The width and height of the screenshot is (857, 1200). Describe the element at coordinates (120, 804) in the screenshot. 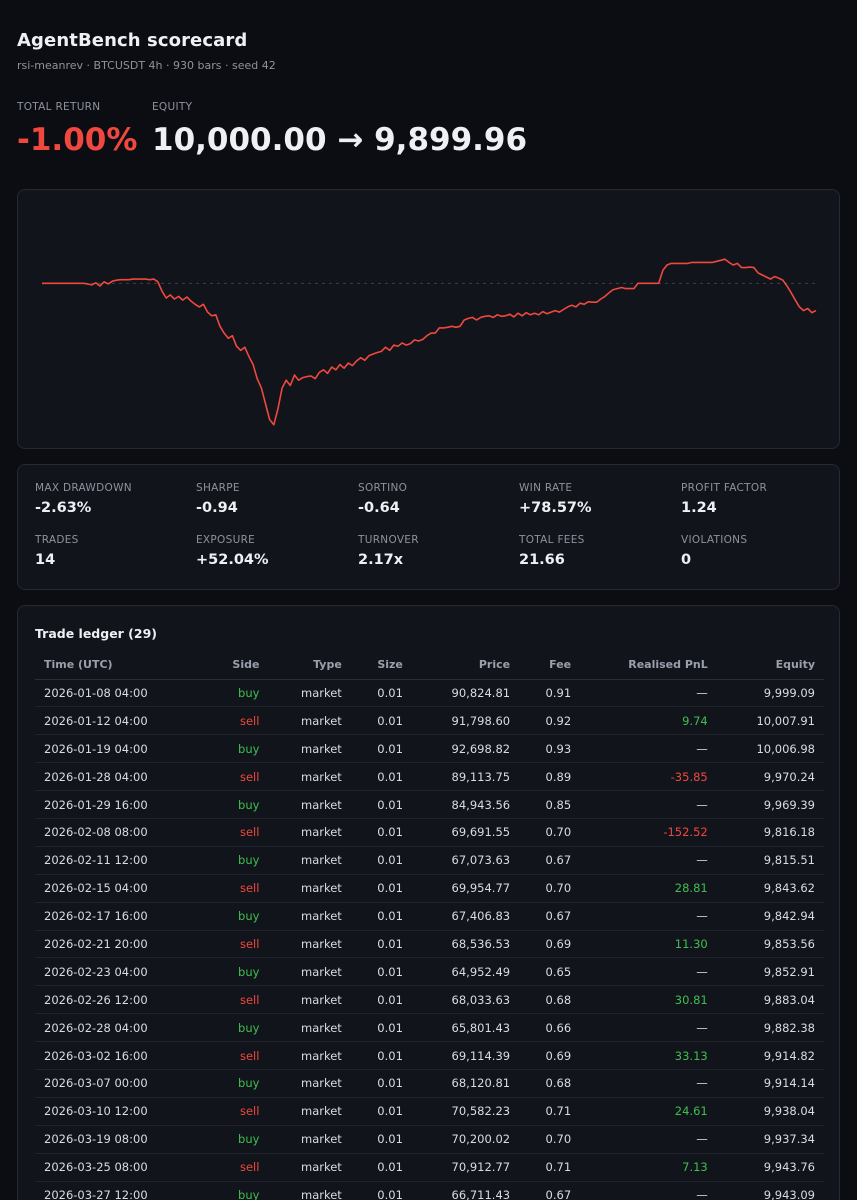

I see `cell-time: 2026-01-29 16:00` at that location.